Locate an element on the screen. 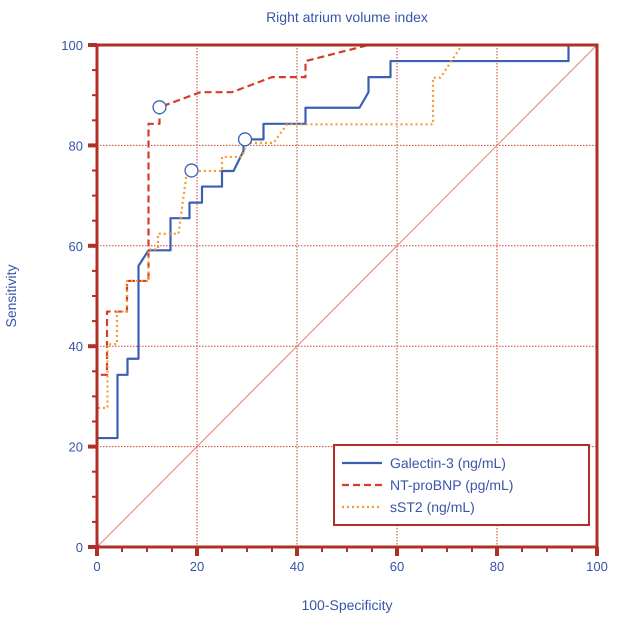  x-tick-label: 60 is located at coordinates (397, 566).